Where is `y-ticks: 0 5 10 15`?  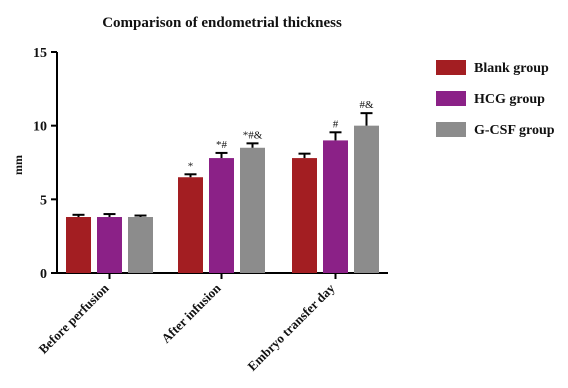 y-ticks: 0 5 10 15 is located at coordinates (45, 164).